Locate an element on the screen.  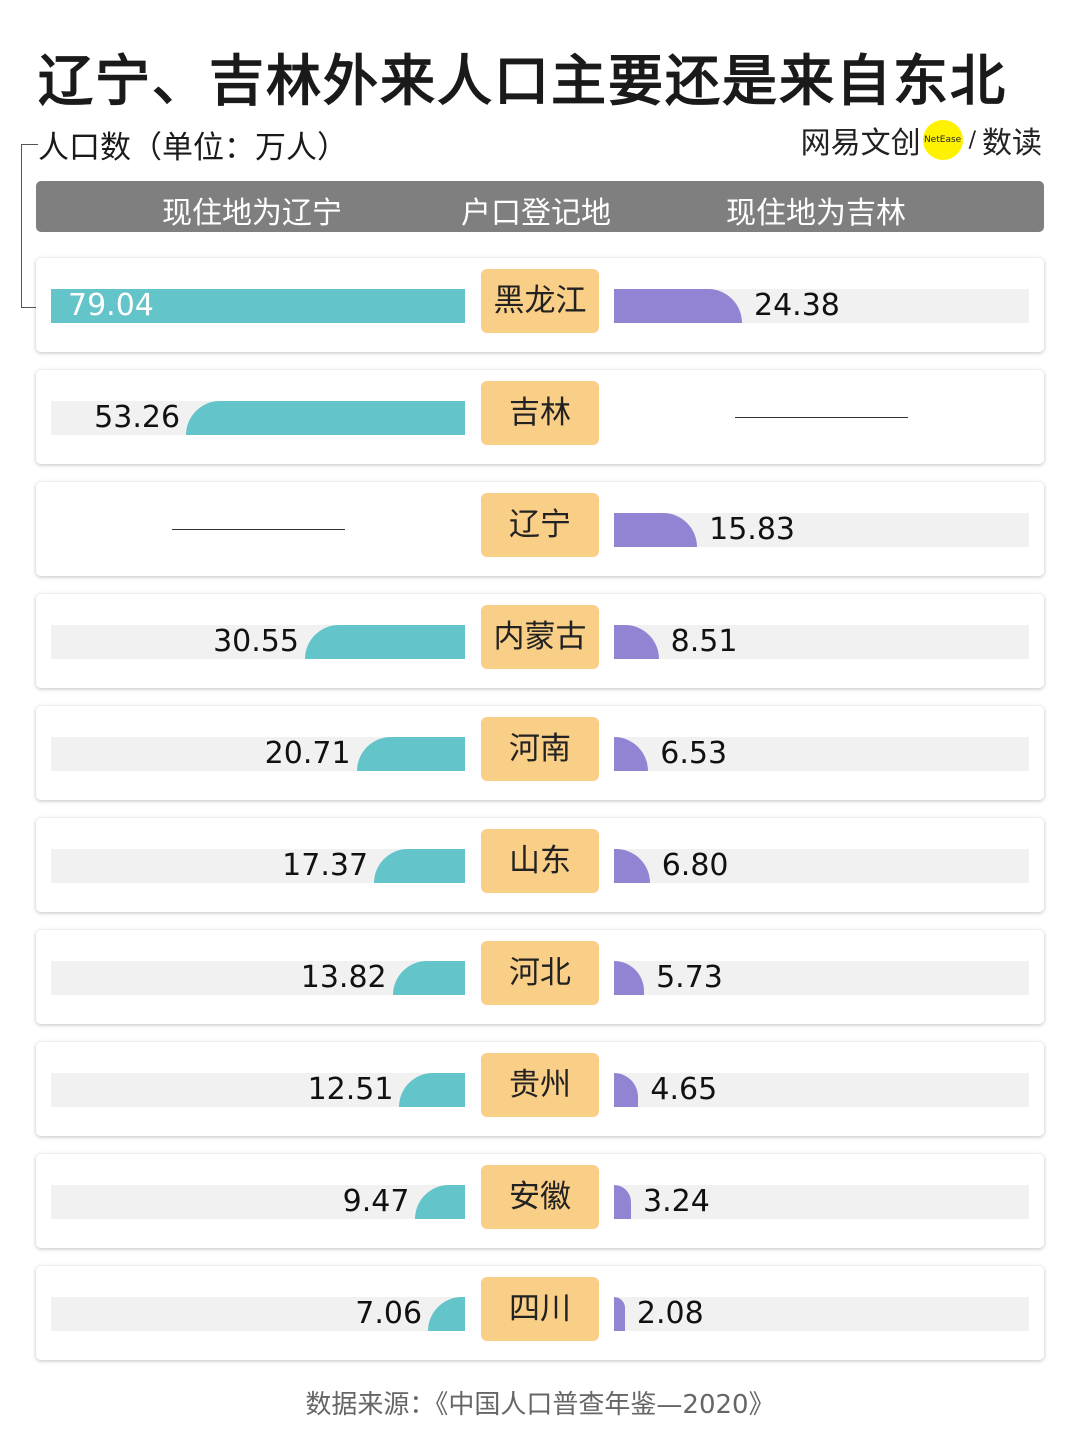
row-card: 20.71 河南 6.53 is located at coordinates (540, 753).